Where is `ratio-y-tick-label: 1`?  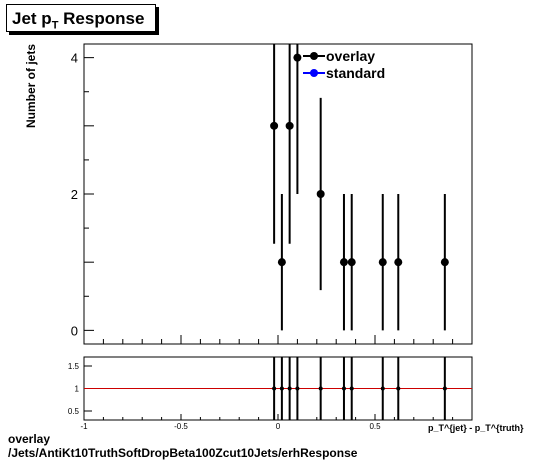
ratio-y-tick-label: 1 is located at coordinates (77, 389).